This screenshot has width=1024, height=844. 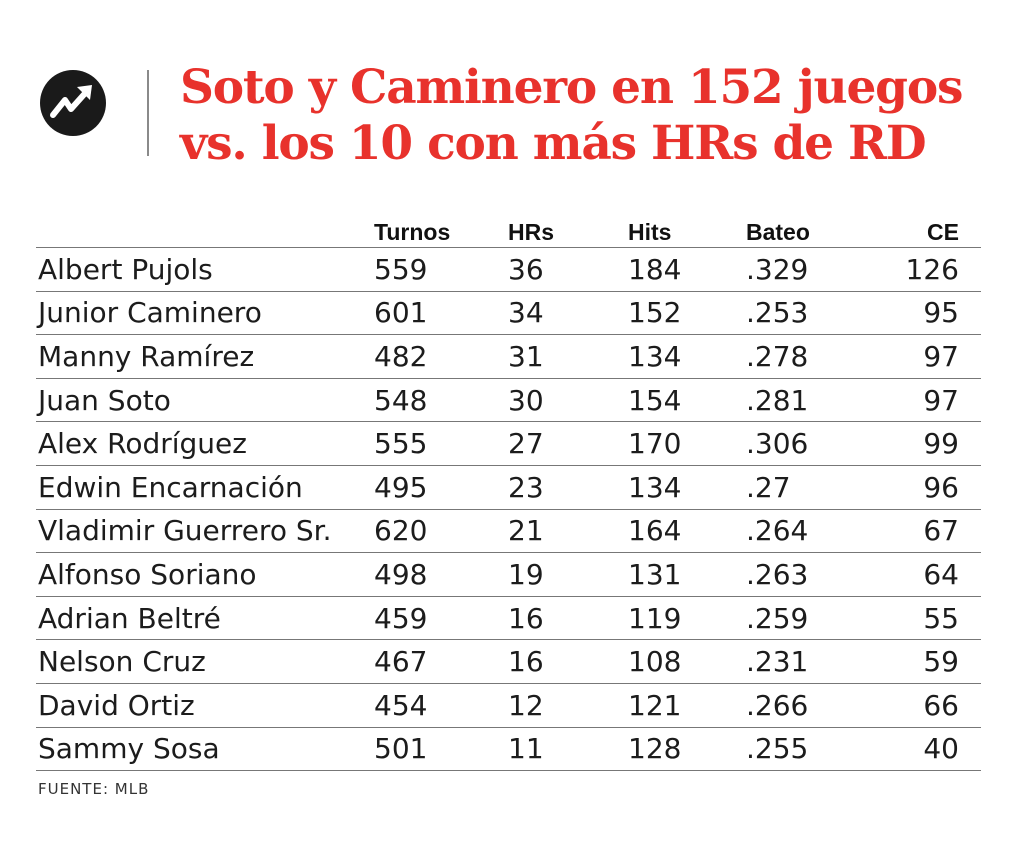 I want to click on player-name: Nelson Cruz, so click(x=202, y=661).